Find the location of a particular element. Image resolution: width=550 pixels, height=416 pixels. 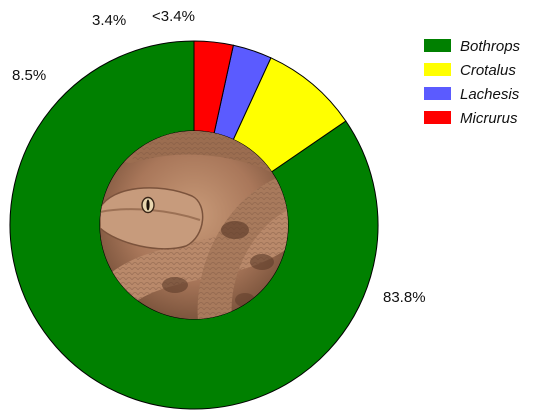

legend-swatch-lachesis is located at coordinates (437, 93).